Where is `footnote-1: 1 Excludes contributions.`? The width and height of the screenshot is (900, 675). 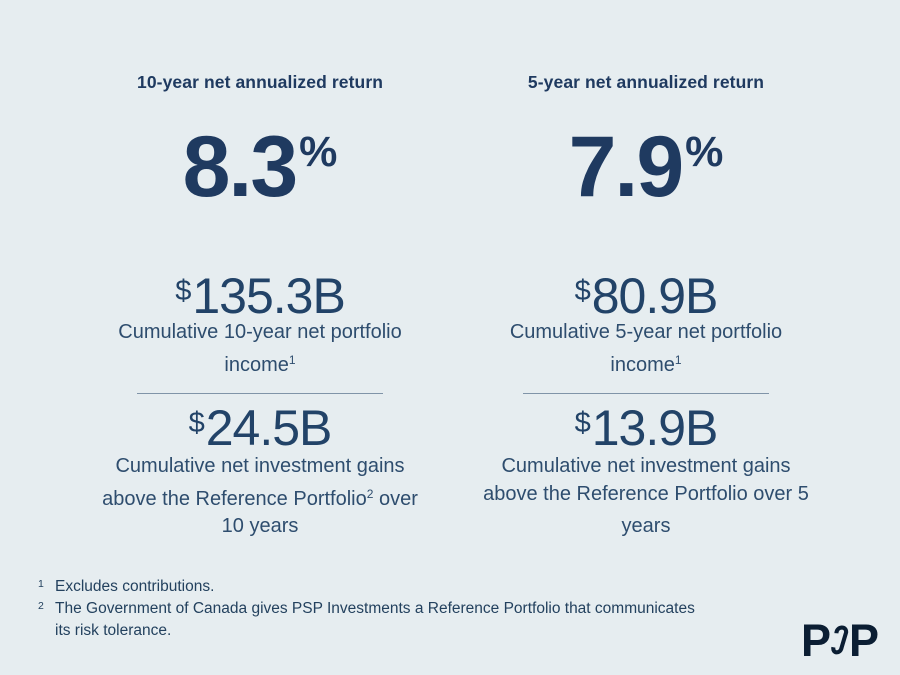 footnote-1: 1 Excludes contributions. is located at coordinates (408, 587).